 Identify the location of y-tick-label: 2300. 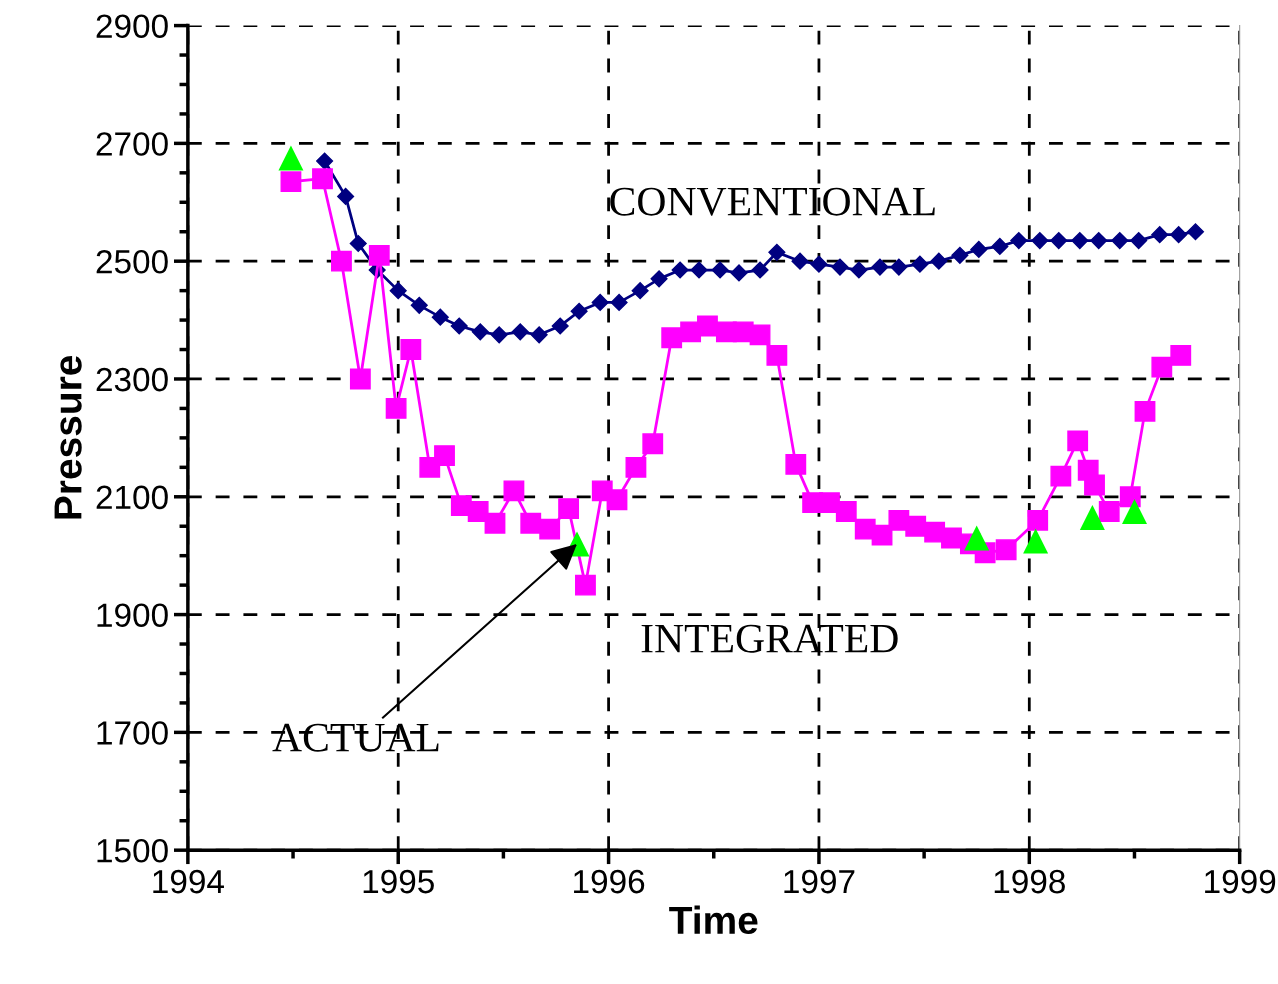
(132, 379).